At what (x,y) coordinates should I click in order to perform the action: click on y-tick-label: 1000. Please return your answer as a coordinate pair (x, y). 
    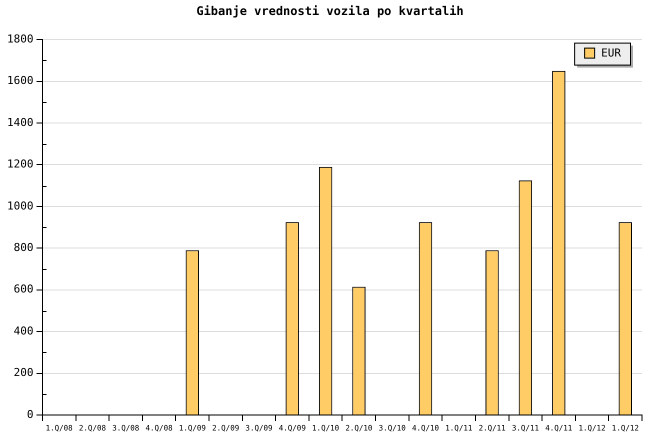
    Looking at the image, I should click on (20, 205).